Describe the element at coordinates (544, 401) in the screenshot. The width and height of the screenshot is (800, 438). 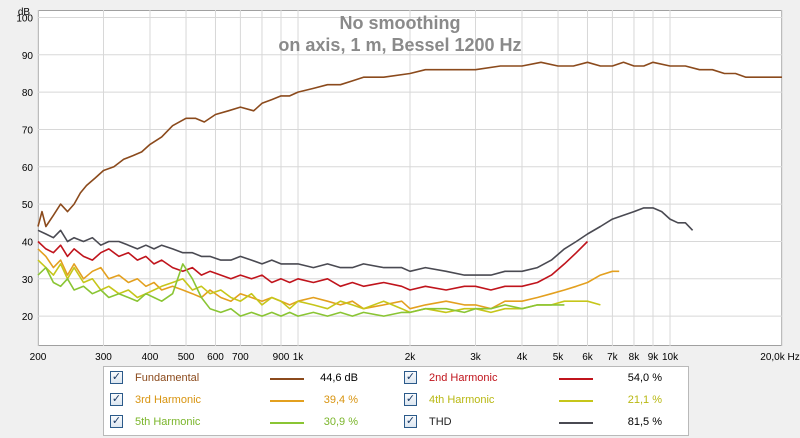
I see `legend-item-4th-harmonic: ✓ 4th Harmonic 21,1 %` at that location.